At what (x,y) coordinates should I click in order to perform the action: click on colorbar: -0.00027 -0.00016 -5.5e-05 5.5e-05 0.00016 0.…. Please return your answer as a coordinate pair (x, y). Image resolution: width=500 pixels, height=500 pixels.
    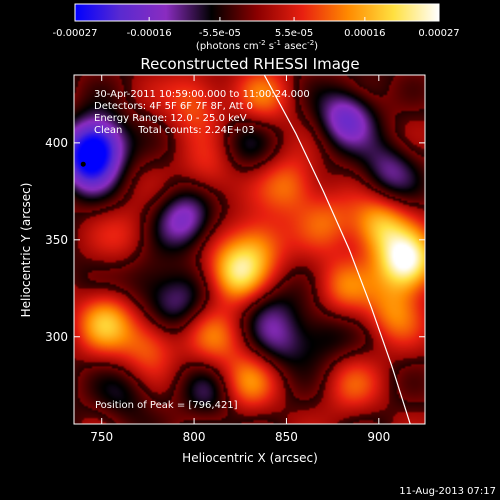
    Looking at the image, I should click on (256, 27).